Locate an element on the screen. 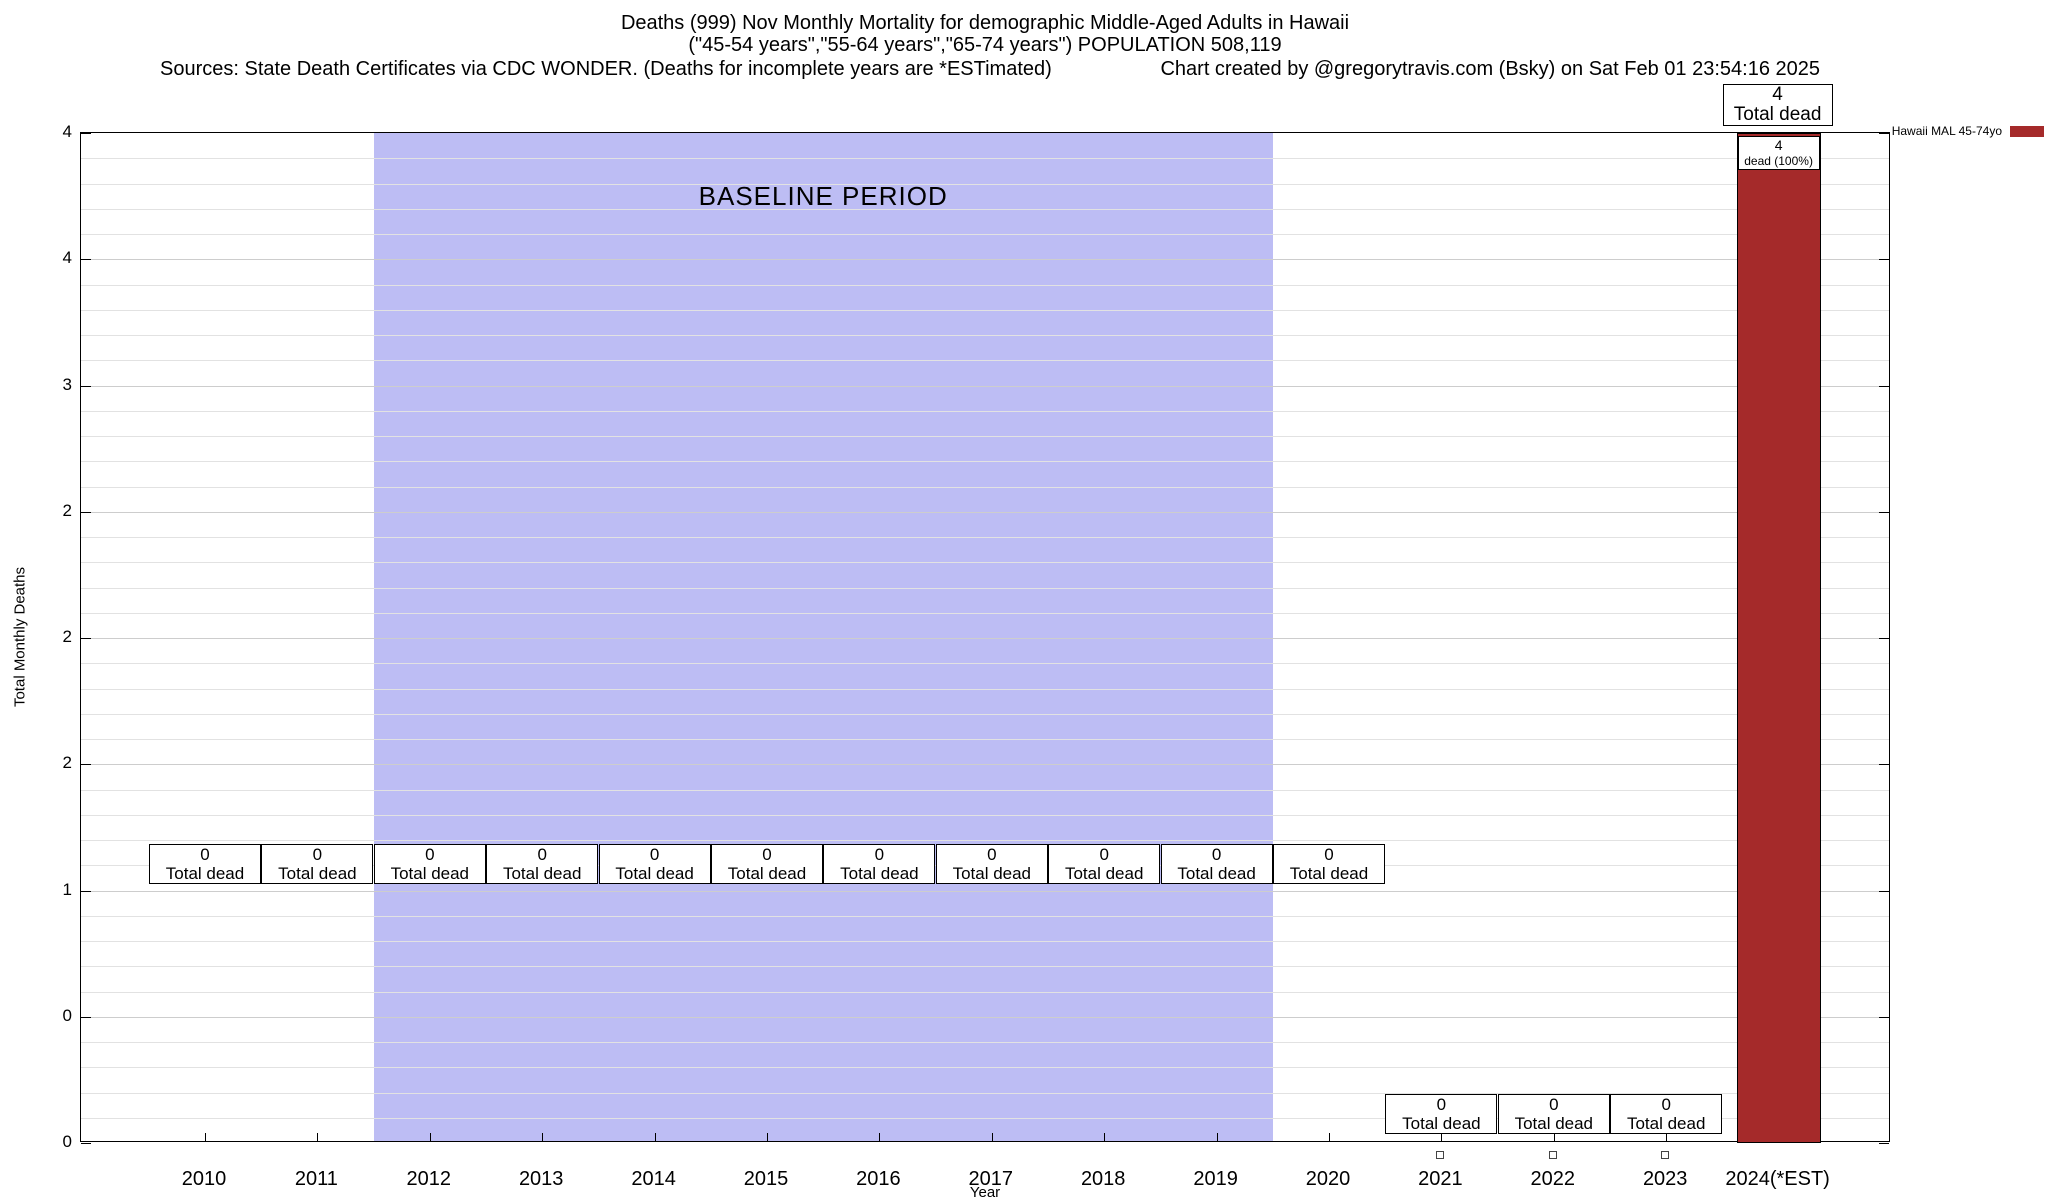  x-tick-label: 2017 is located at coordinates (991, 1179).